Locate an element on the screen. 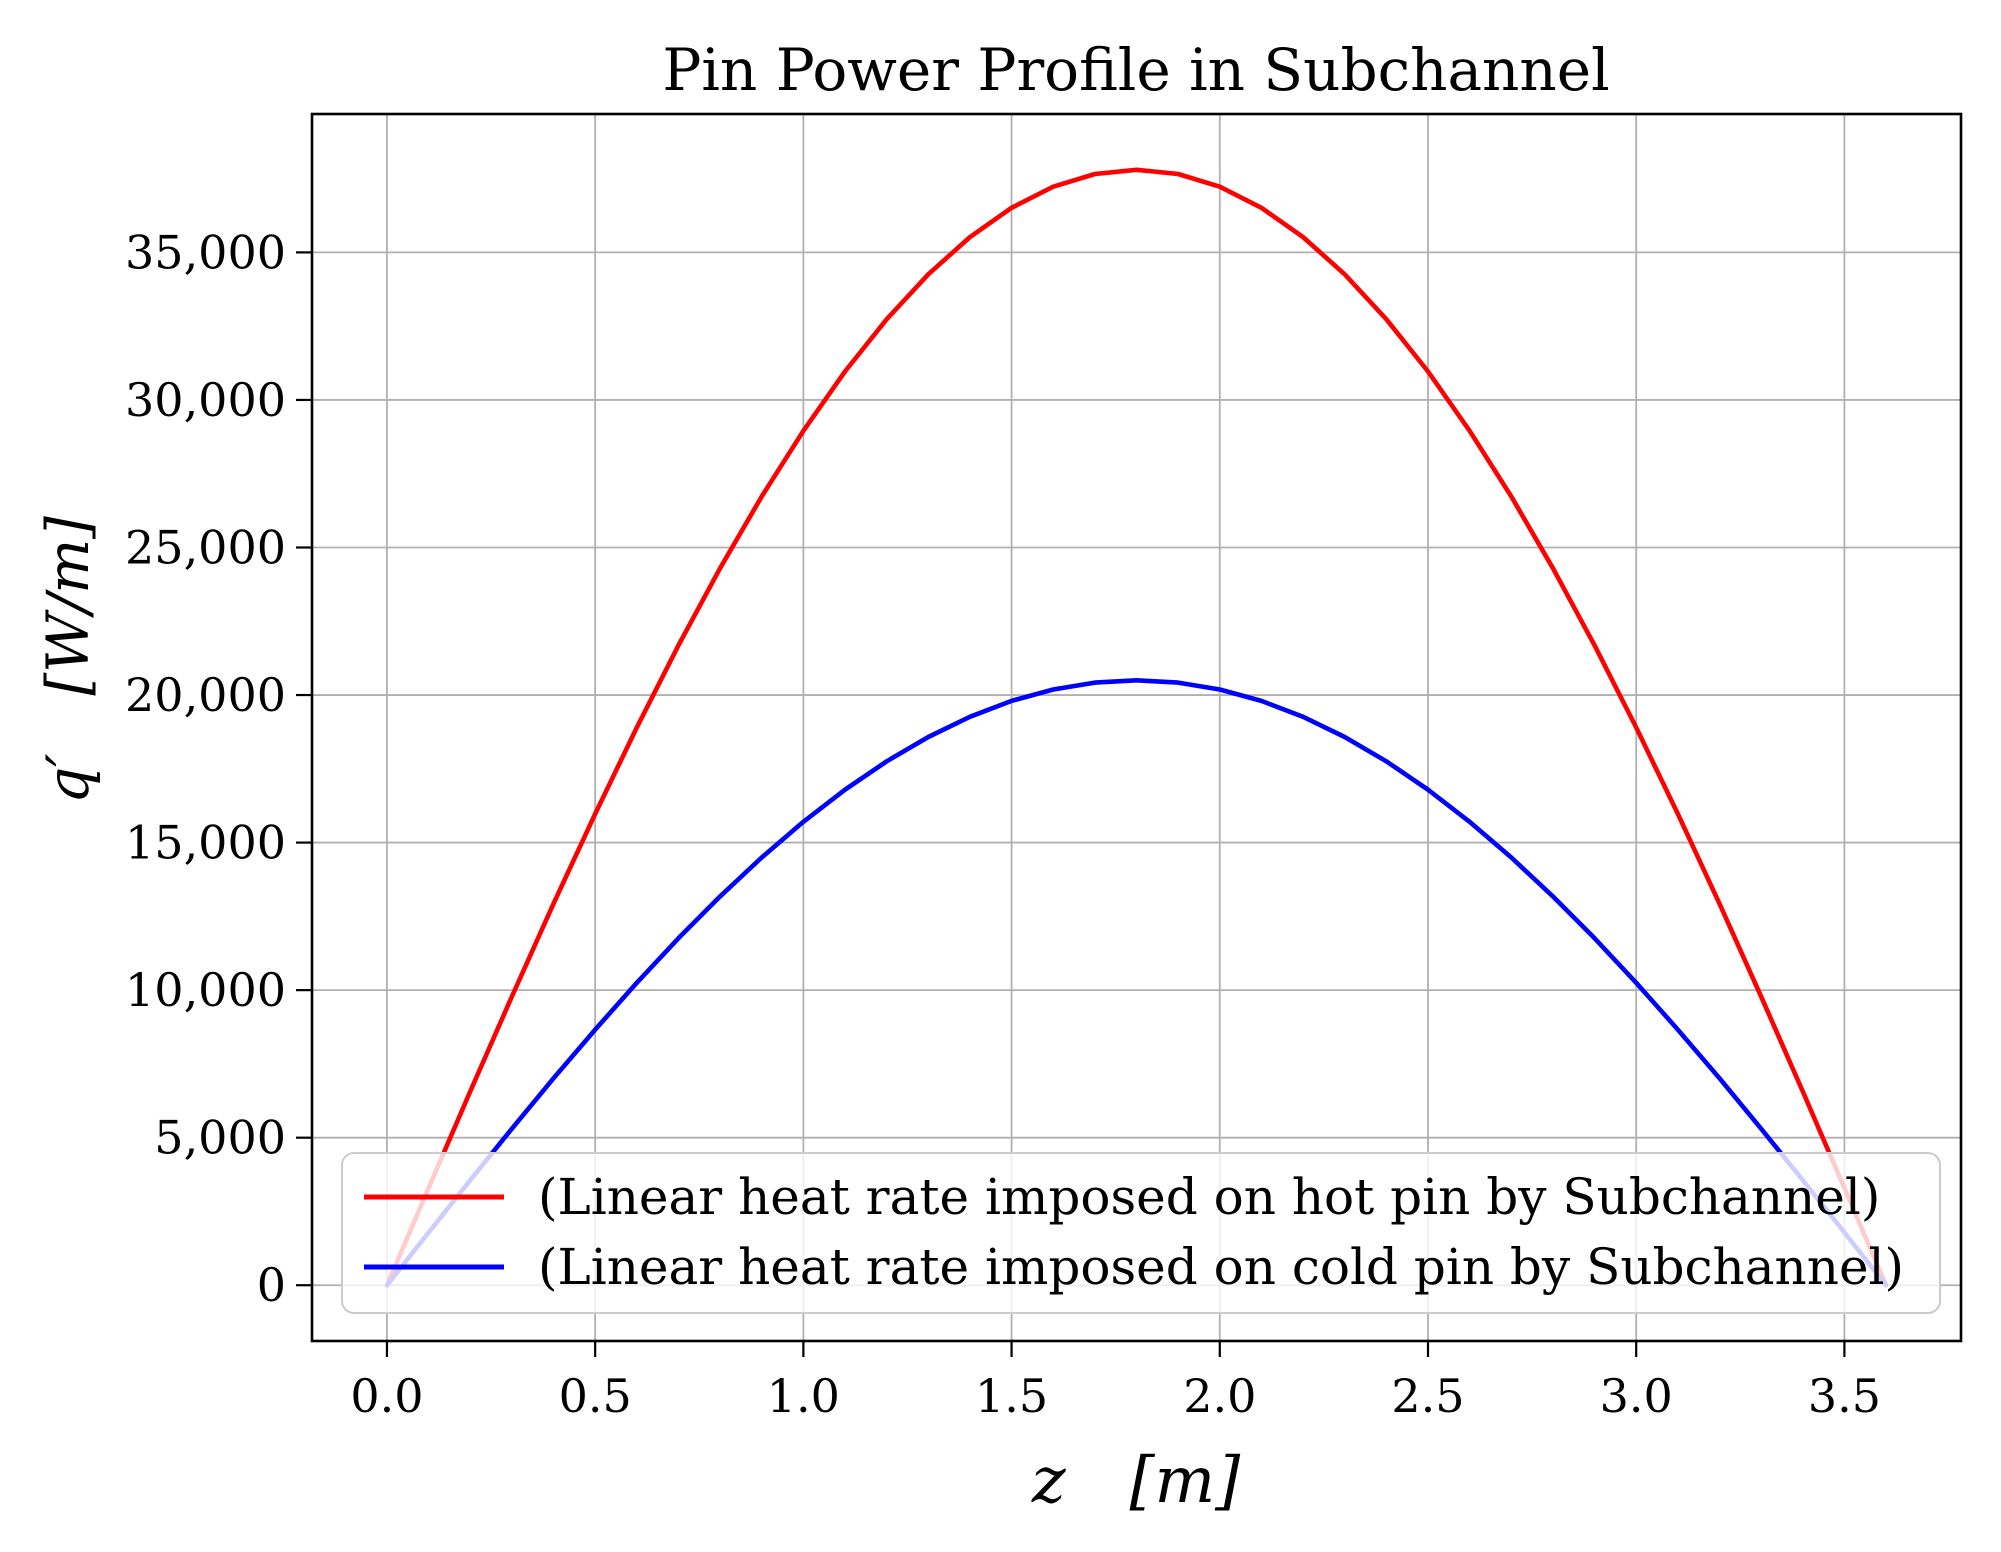 The image size is (2001, 1552). chart-title: Pin Power Profile in Subchannel is located at coordinates (1135, 70).